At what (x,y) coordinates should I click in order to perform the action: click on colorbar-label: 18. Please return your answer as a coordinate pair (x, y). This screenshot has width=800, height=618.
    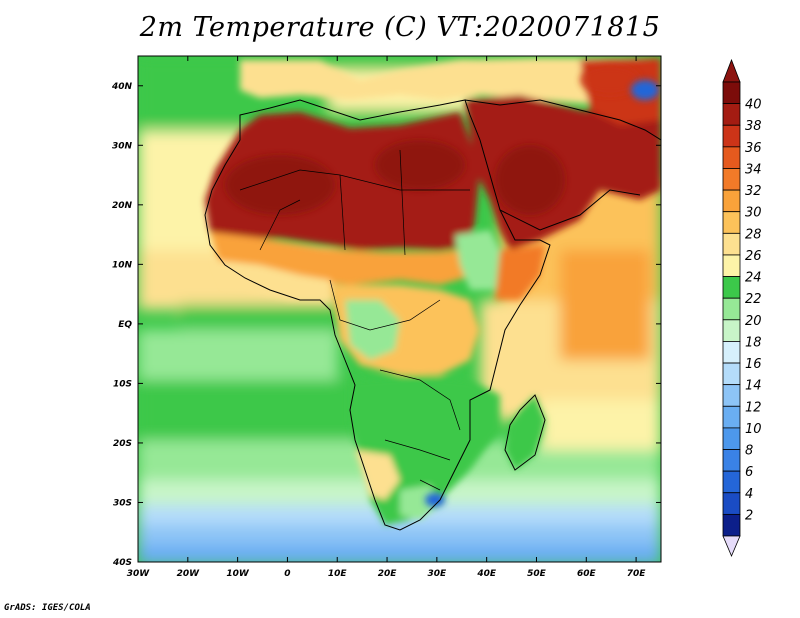
    Looking at the image, I should click on (753, 342).